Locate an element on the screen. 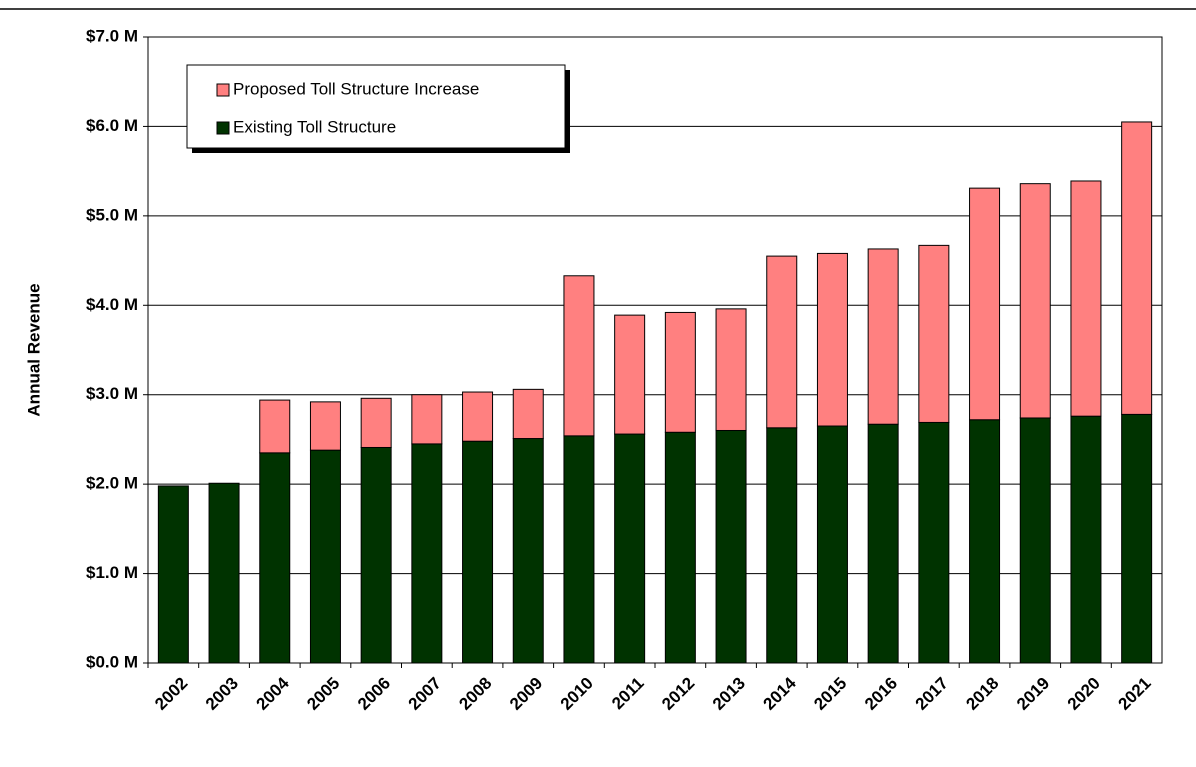 Image resolution: width=1196 pixels, height=767 pixels. x-tick-label: 2018 is located at coordinates (982, 694).